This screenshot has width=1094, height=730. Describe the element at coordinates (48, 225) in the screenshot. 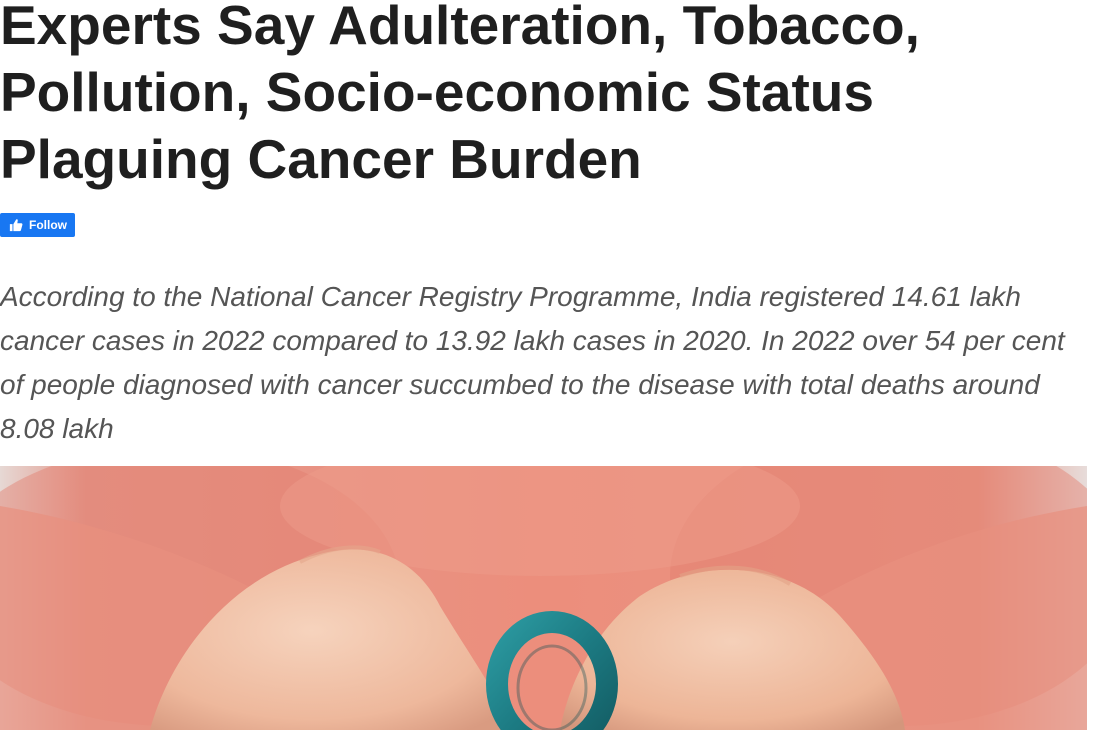

I see `follow-button-label: Follow` at that location.